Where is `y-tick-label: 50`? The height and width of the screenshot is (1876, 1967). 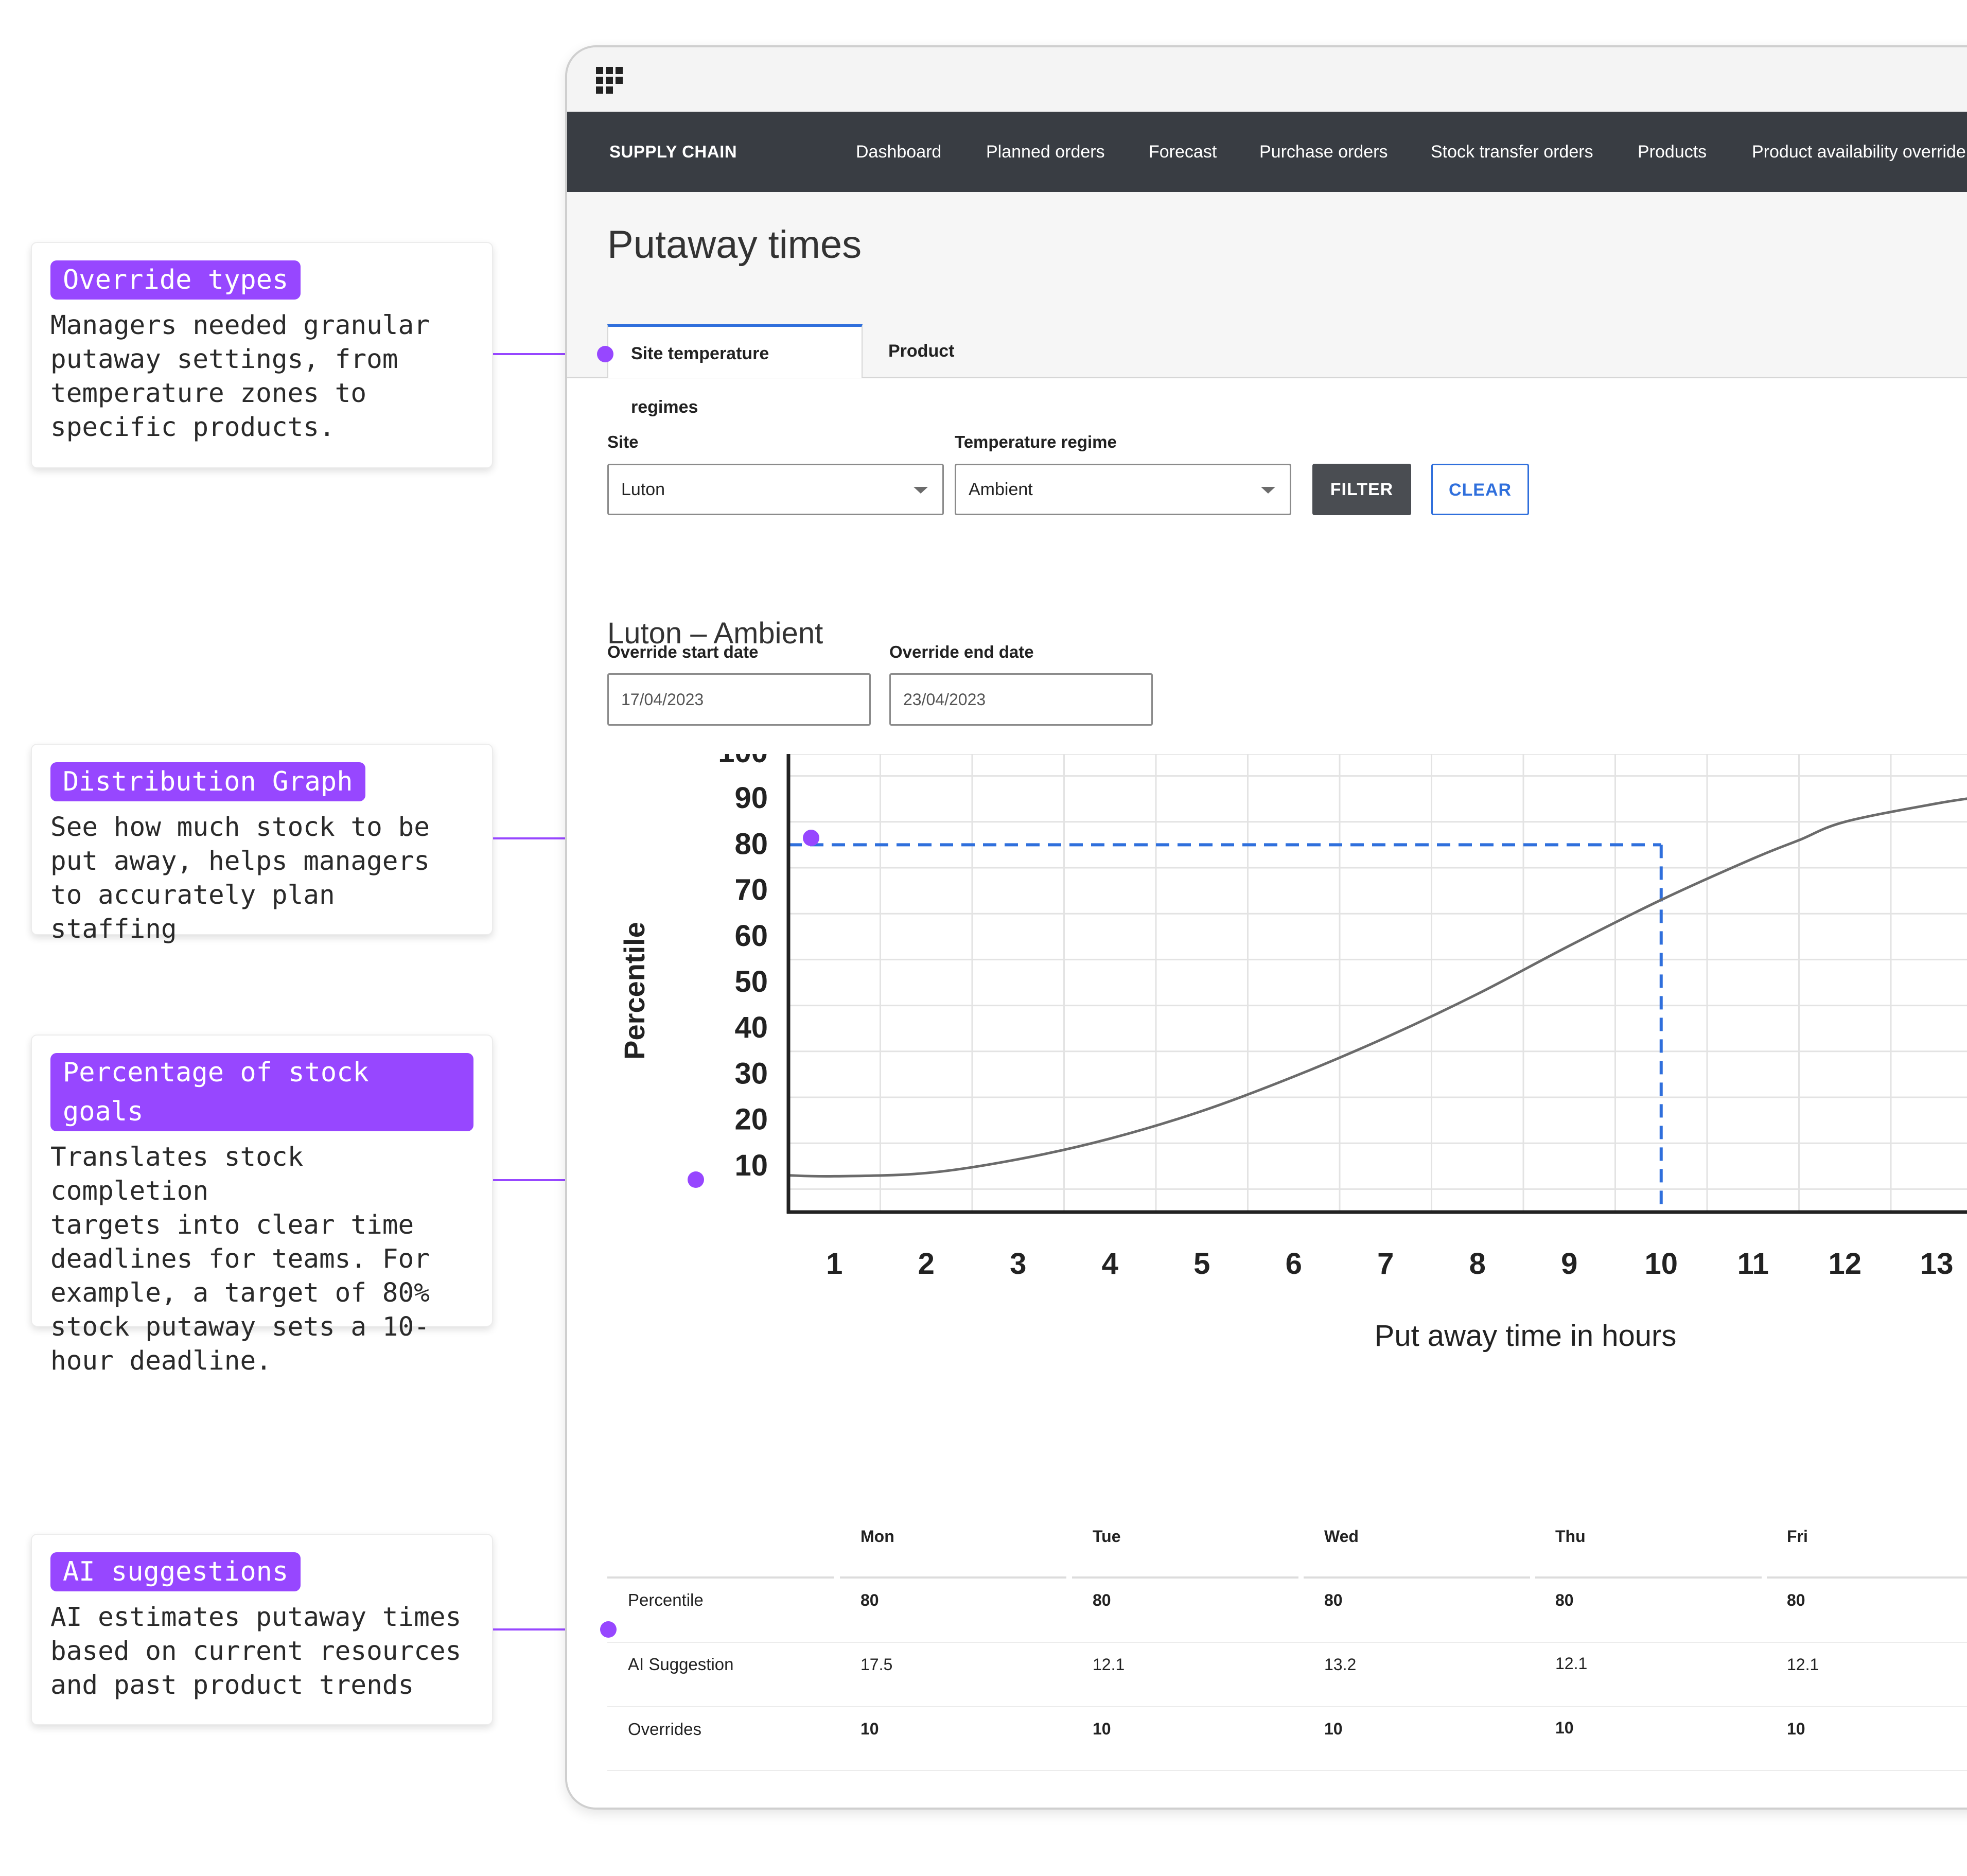
y-tick-label: 50 is located at coordinates (751, 982).